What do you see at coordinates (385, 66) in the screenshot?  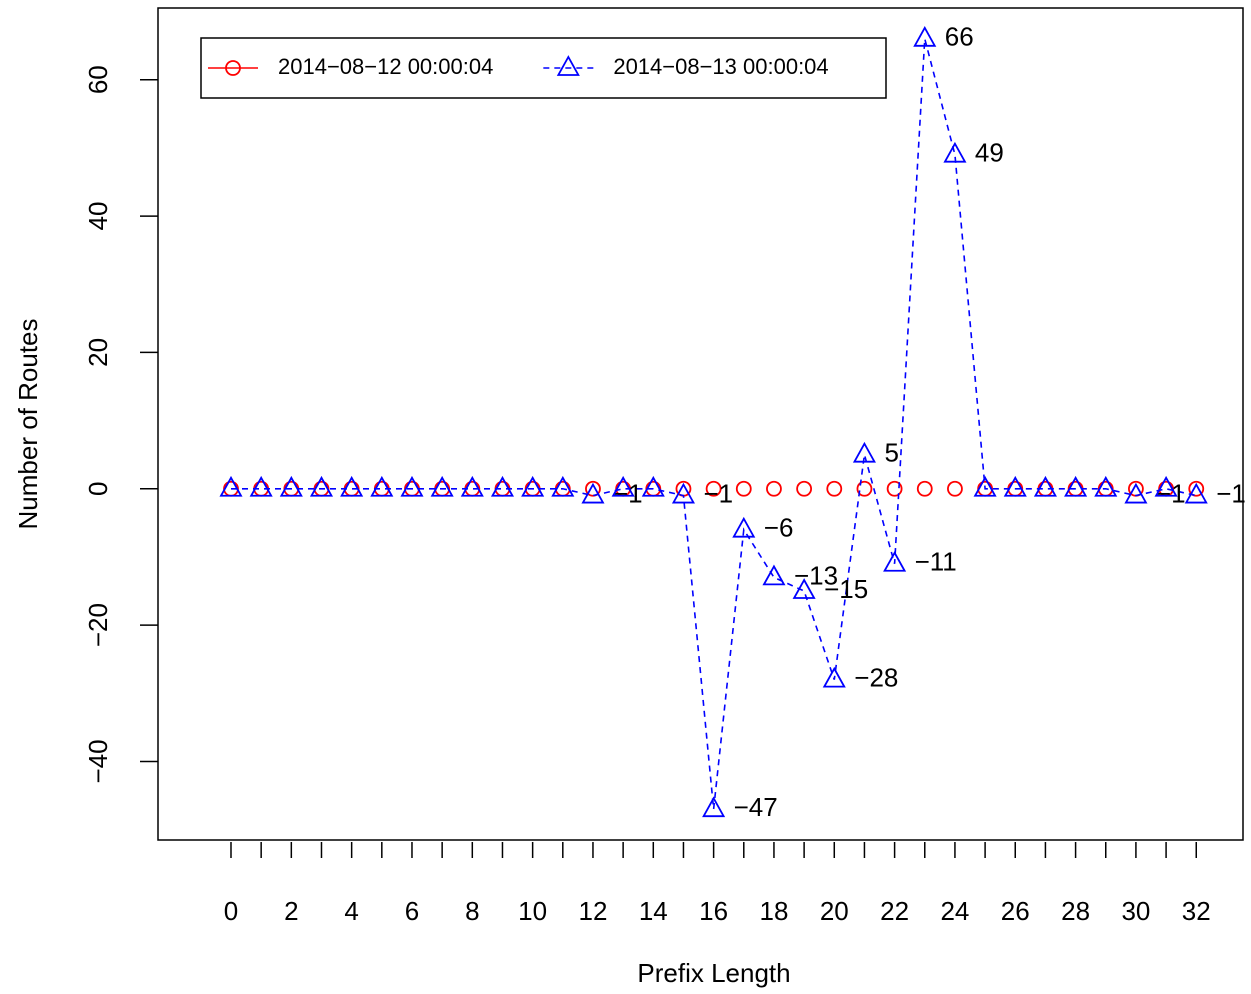 I see `legend-label: 2014−08−12 00:00:04` at bounding box center [385, 66].